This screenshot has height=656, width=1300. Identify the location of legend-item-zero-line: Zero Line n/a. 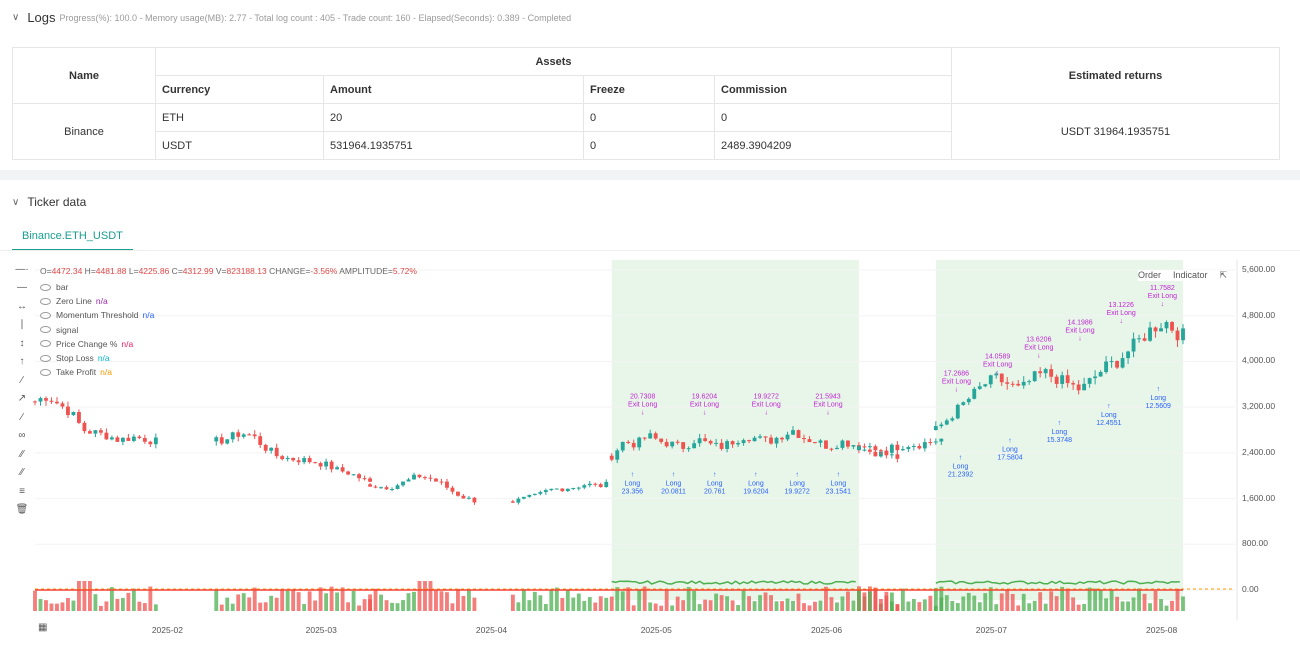
(97, 301).